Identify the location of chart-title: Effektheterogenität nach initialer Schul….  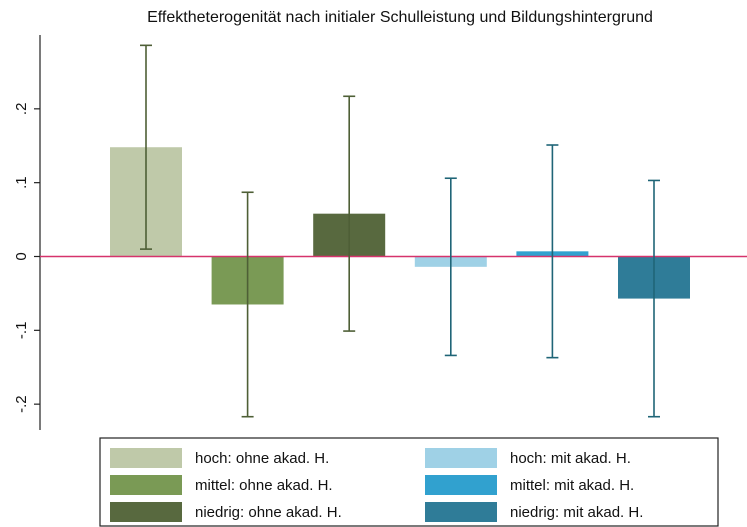
(400, 17).